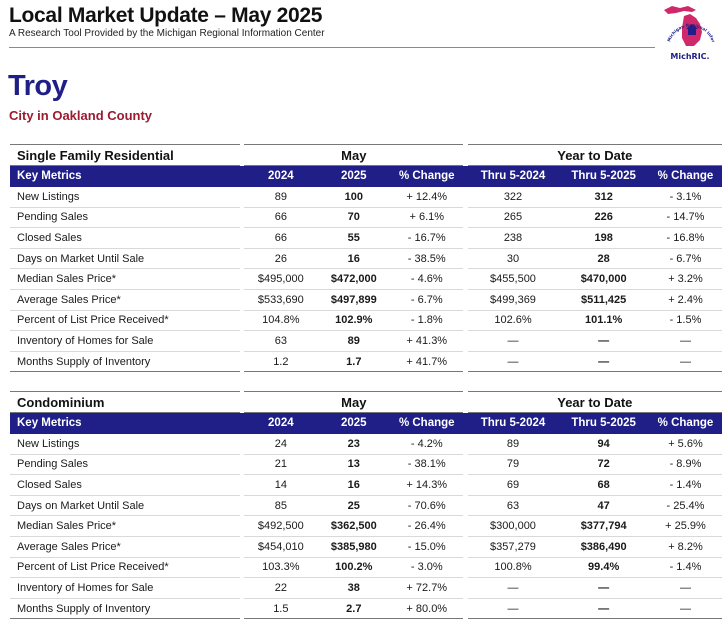  What do you see at coordinates (603, 197) in the screenshot?
I see `metric-value: 312` at bounding box center [603, 197].